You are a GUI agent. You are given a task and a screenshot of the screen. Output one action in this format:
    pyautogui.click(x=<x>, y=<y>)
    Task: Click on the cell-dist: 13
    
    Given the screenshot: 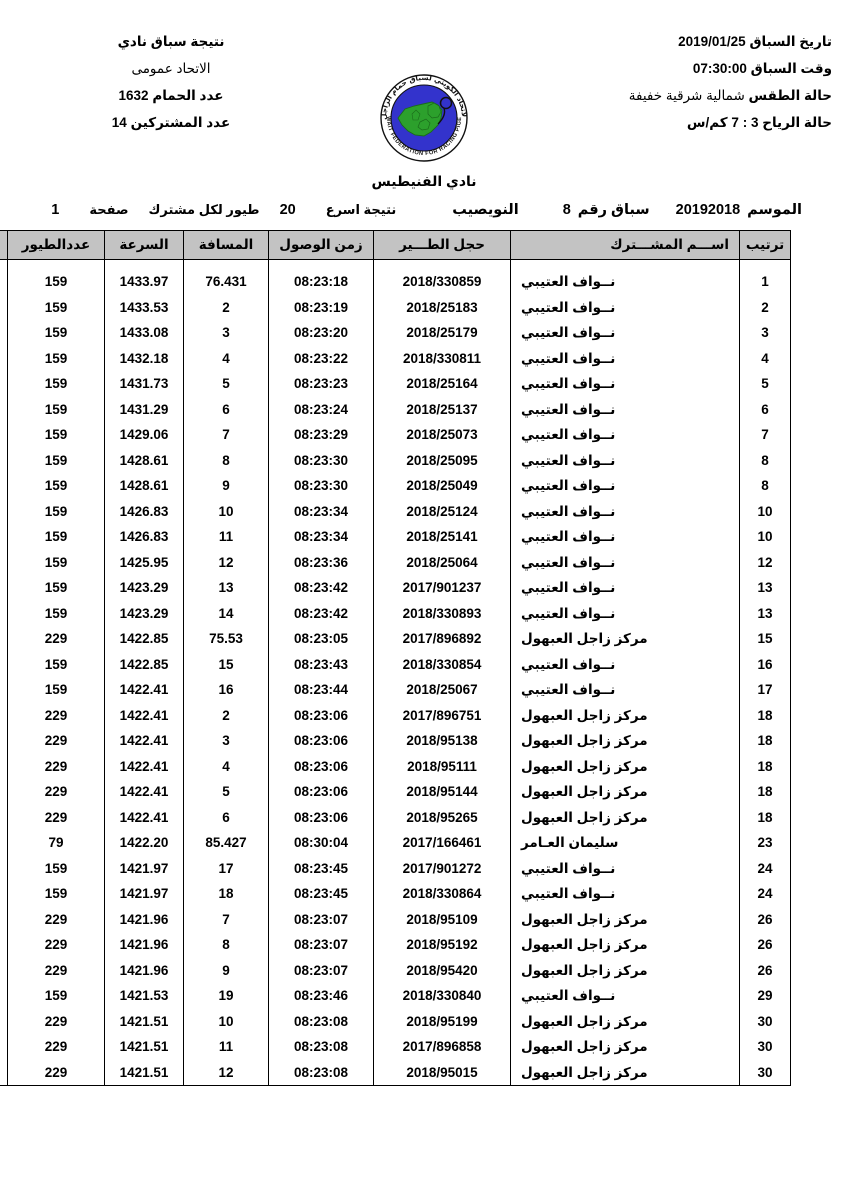 What is the action you would take?
    pyautogui.click(x=226, y=588)
    